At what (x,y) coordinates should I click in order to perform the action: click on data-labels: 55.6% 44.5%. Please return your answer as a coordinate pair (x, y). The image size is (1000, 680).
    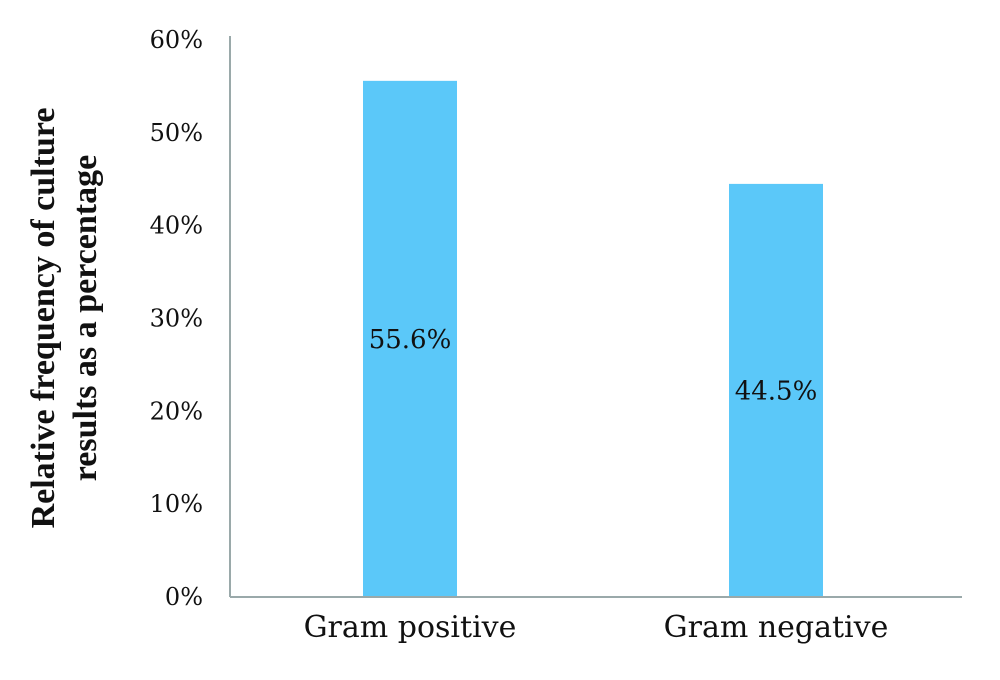
    Looking at the image, I should click on (593, 366).